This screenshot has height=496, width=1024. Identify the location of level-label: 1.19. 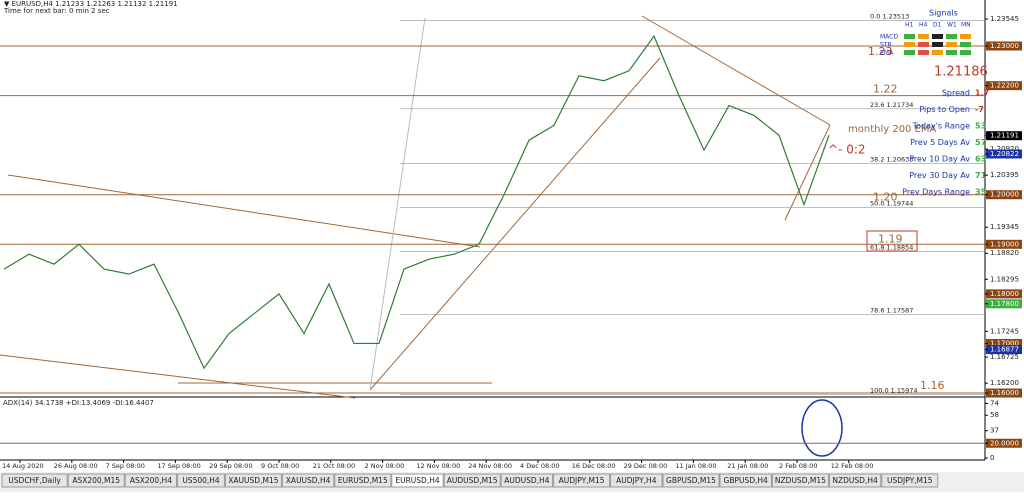
(890, 238).